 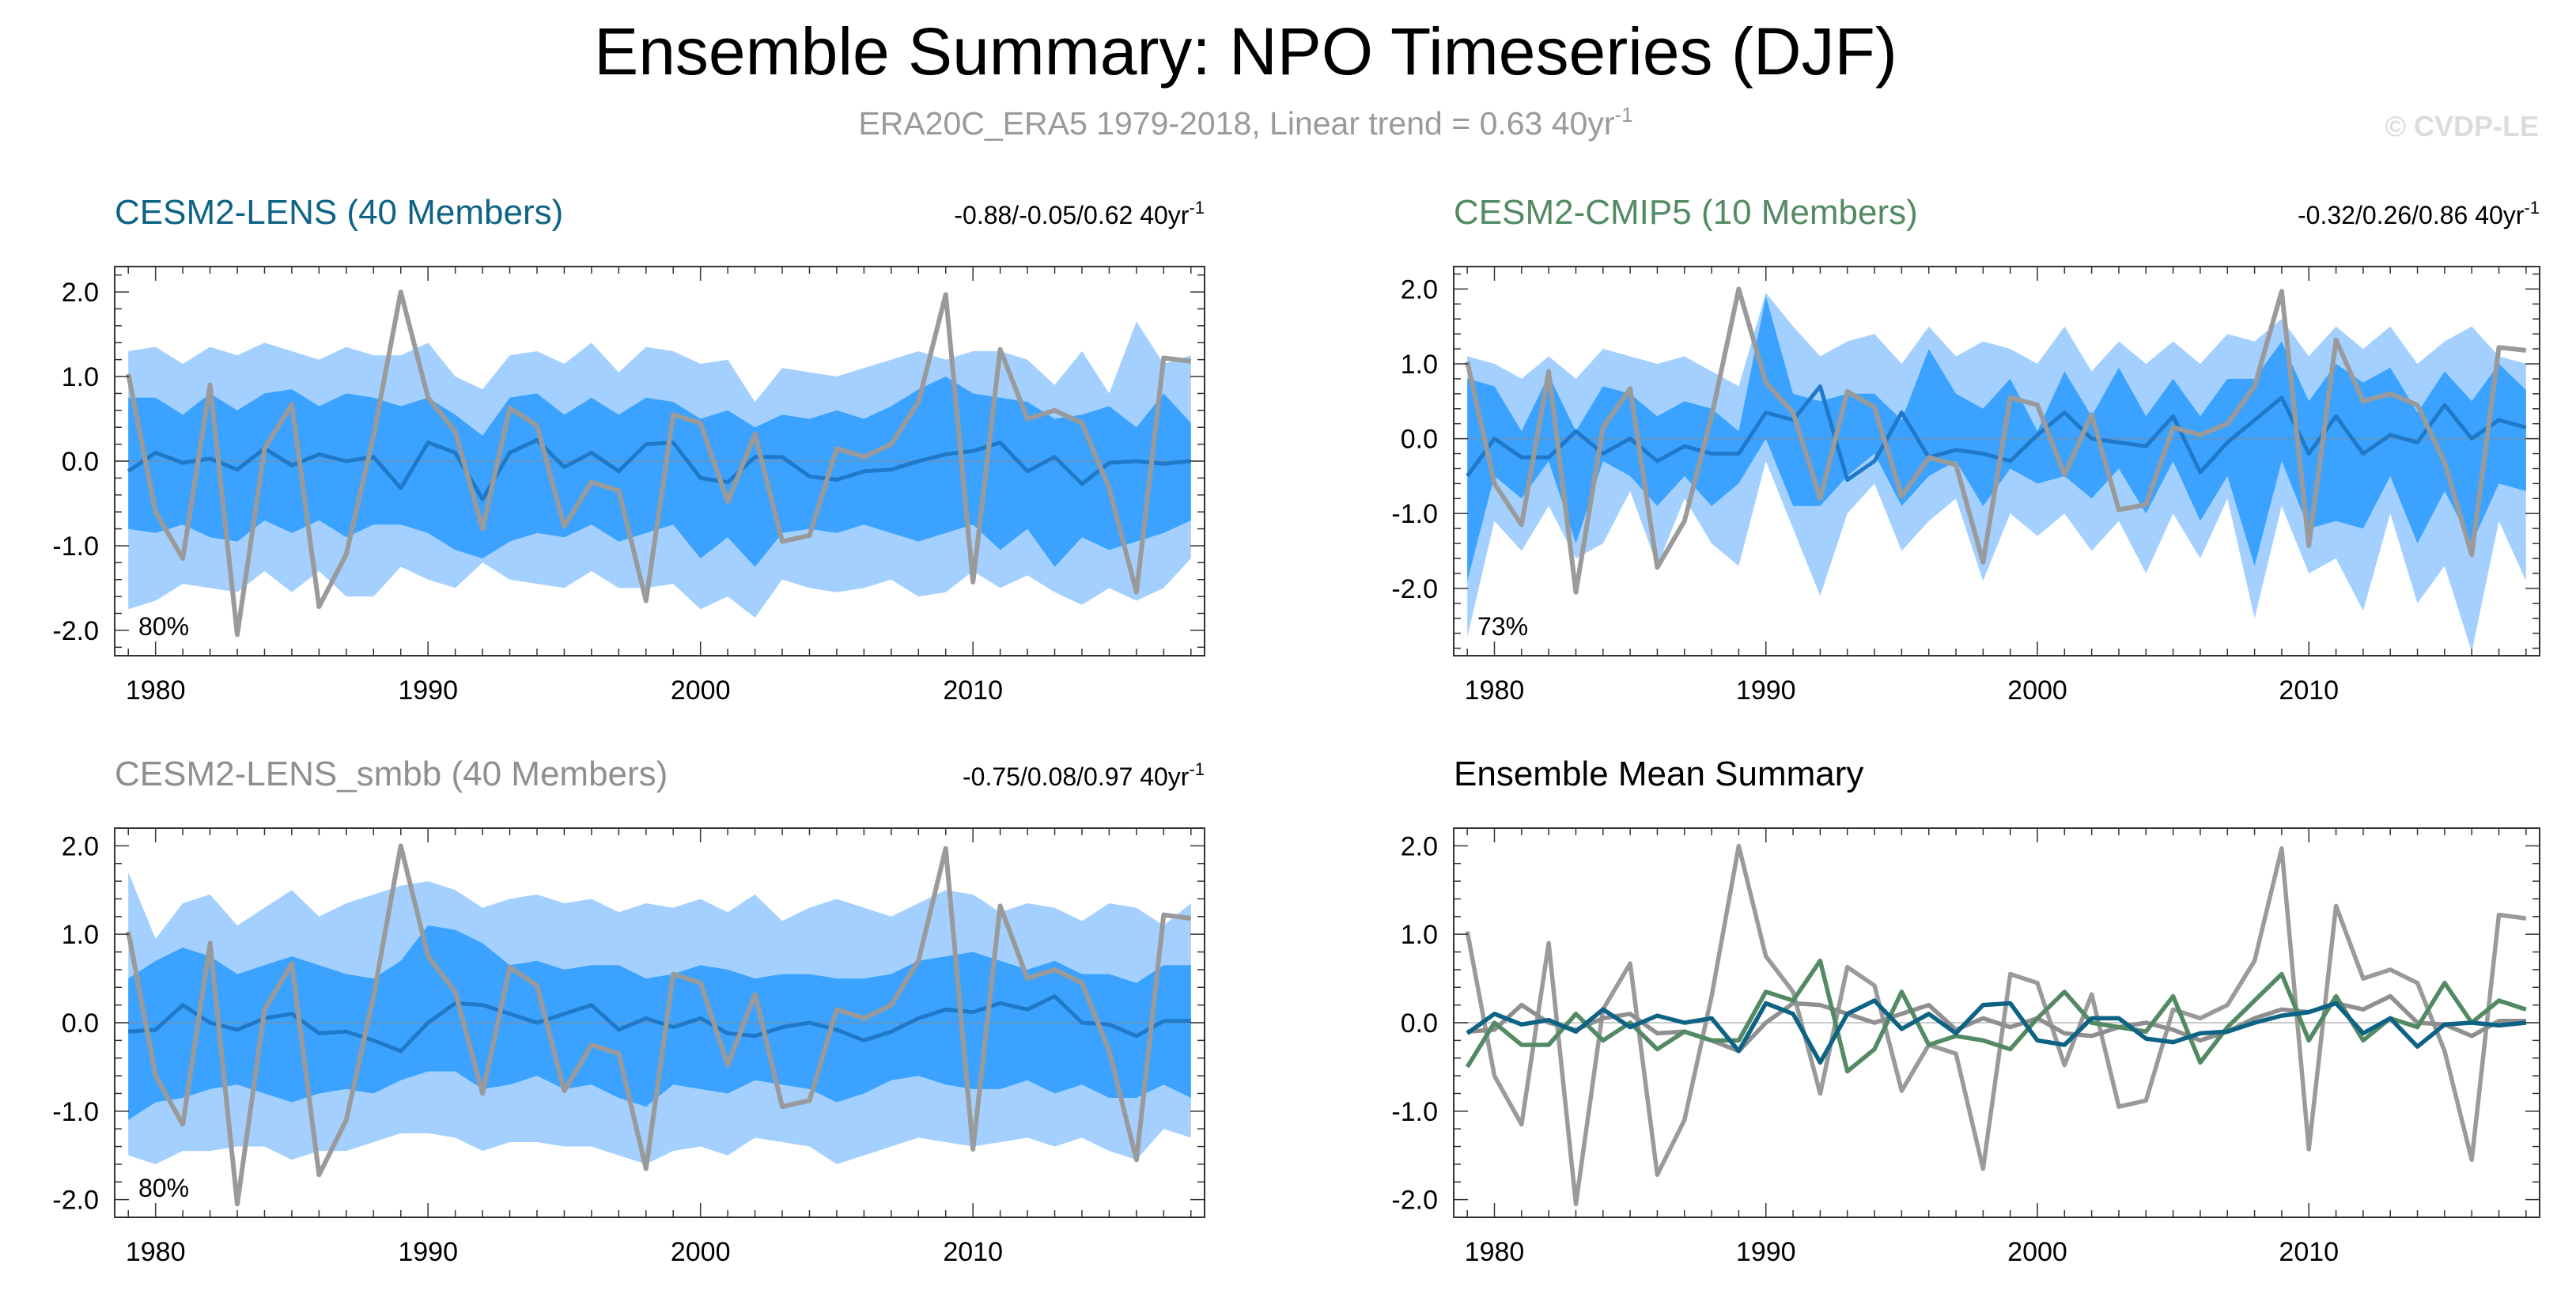 What do you see at coordinates (1686, 212) in the screenshot?
I see `panel-title-cesm2-cmip5: CESM2-CMIP5 (10 Members)` at bounding box center [1686, 212].